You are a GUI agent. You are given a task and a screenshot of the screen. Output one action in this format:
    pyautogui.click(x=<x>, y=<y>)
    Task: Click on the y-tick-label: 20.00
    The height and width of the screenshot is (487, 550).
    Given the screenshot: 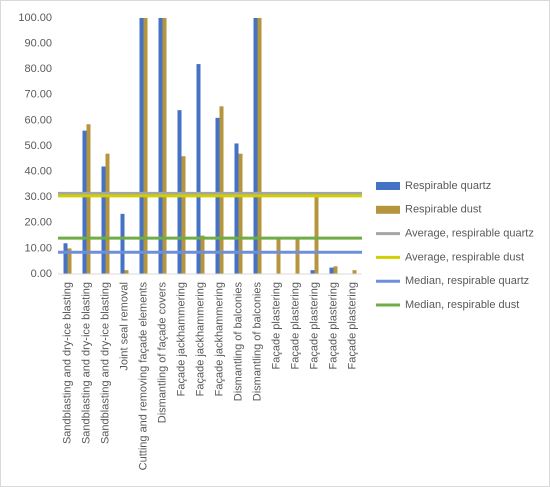 What is the action you would take?
    pyautogui.click(x=38, y=223)
    